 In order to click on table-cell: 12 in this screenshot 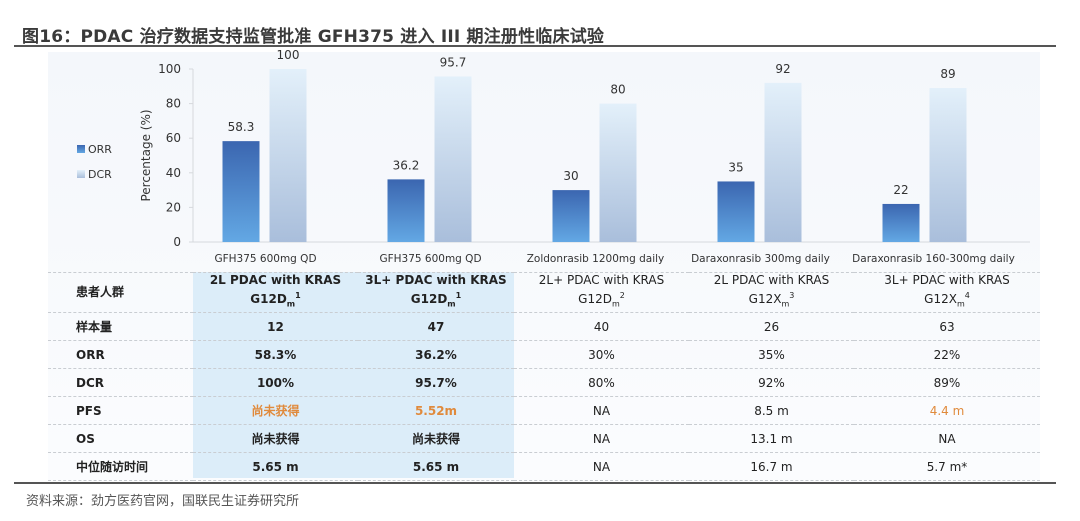, I will do `click(275, 326)`.